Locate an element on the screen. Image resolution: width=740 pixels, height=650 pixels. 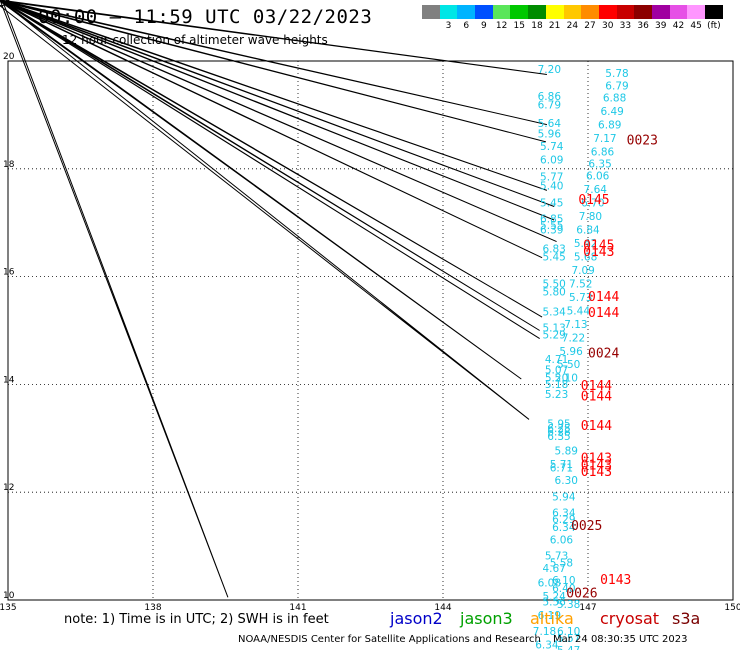
swh-value: 5.96 is located at coordinates (571, 352).